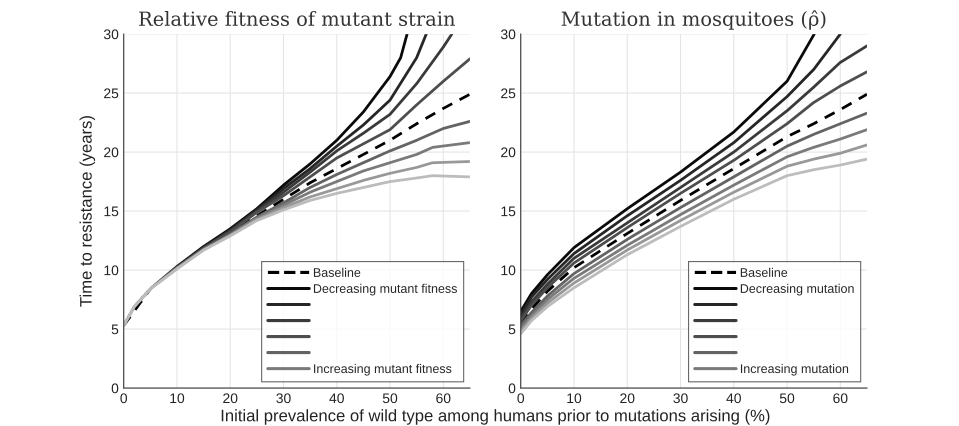 Image resolution: width=959 pixels, height=426 pixels. Describe the element at coordinates (694, 20) in the screenshot. I see `chart-title: Mutation in mosquitoes (ρ̂)` at that location.